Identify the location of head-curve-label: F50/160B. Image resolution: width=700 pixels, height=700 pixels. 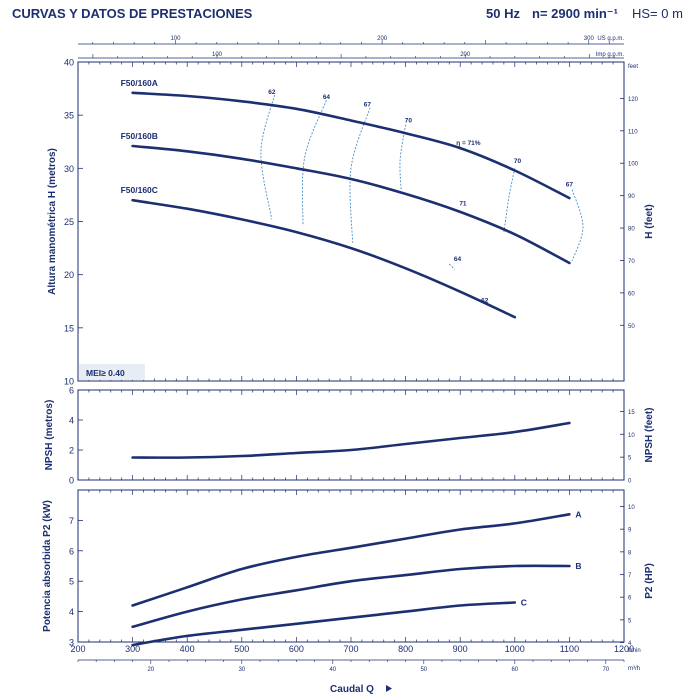
(139, 136).